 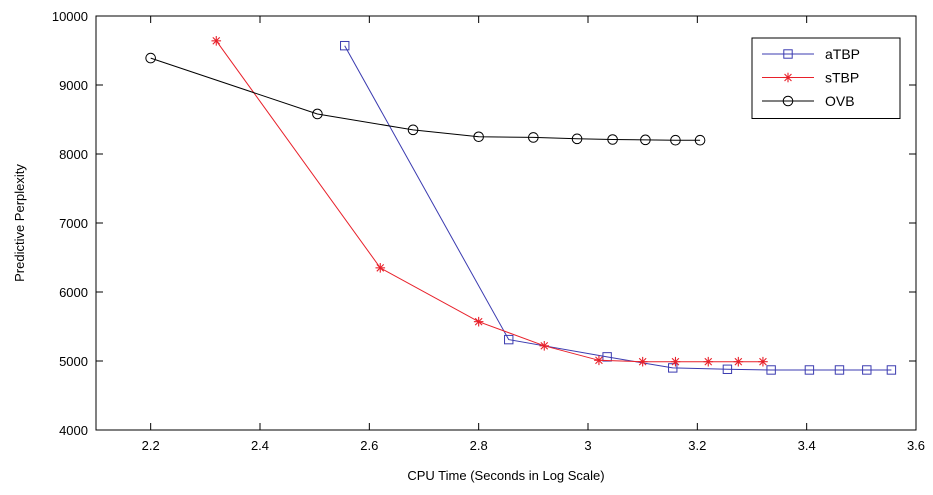 What do you see at coordinates (19, 223) in the screenshot?
I see `y-axis-title: Predictive Perplexity` at bounding box center [19, 223].